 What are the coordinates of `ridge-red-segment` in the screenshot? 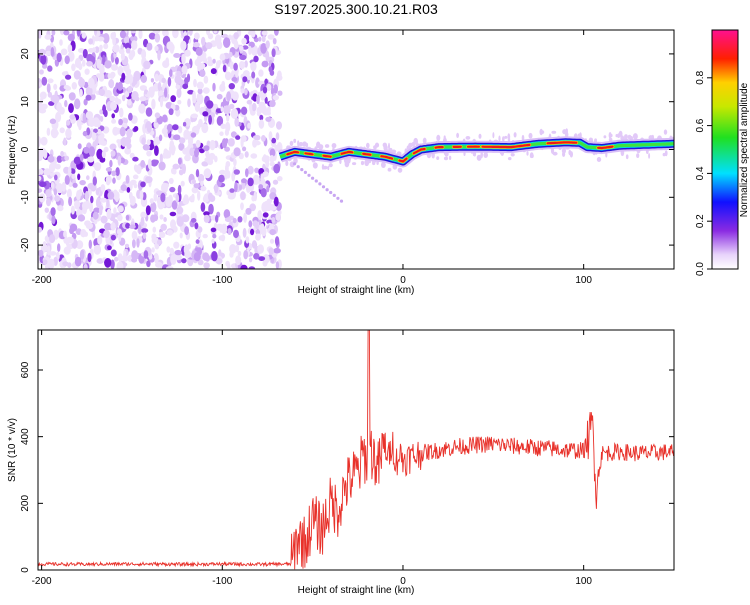 It's located at (439, 147).